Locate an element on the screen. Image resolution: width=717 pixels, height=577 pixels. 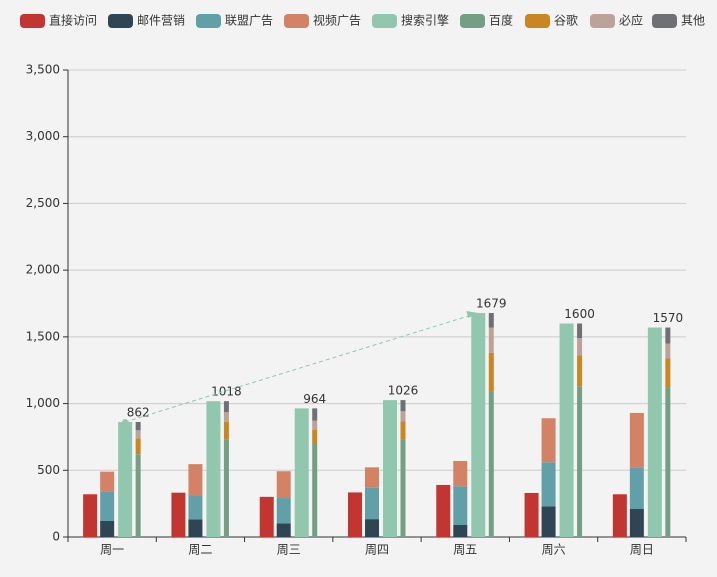
x-tick-label: 周四 is located at coordinates (377, 550).